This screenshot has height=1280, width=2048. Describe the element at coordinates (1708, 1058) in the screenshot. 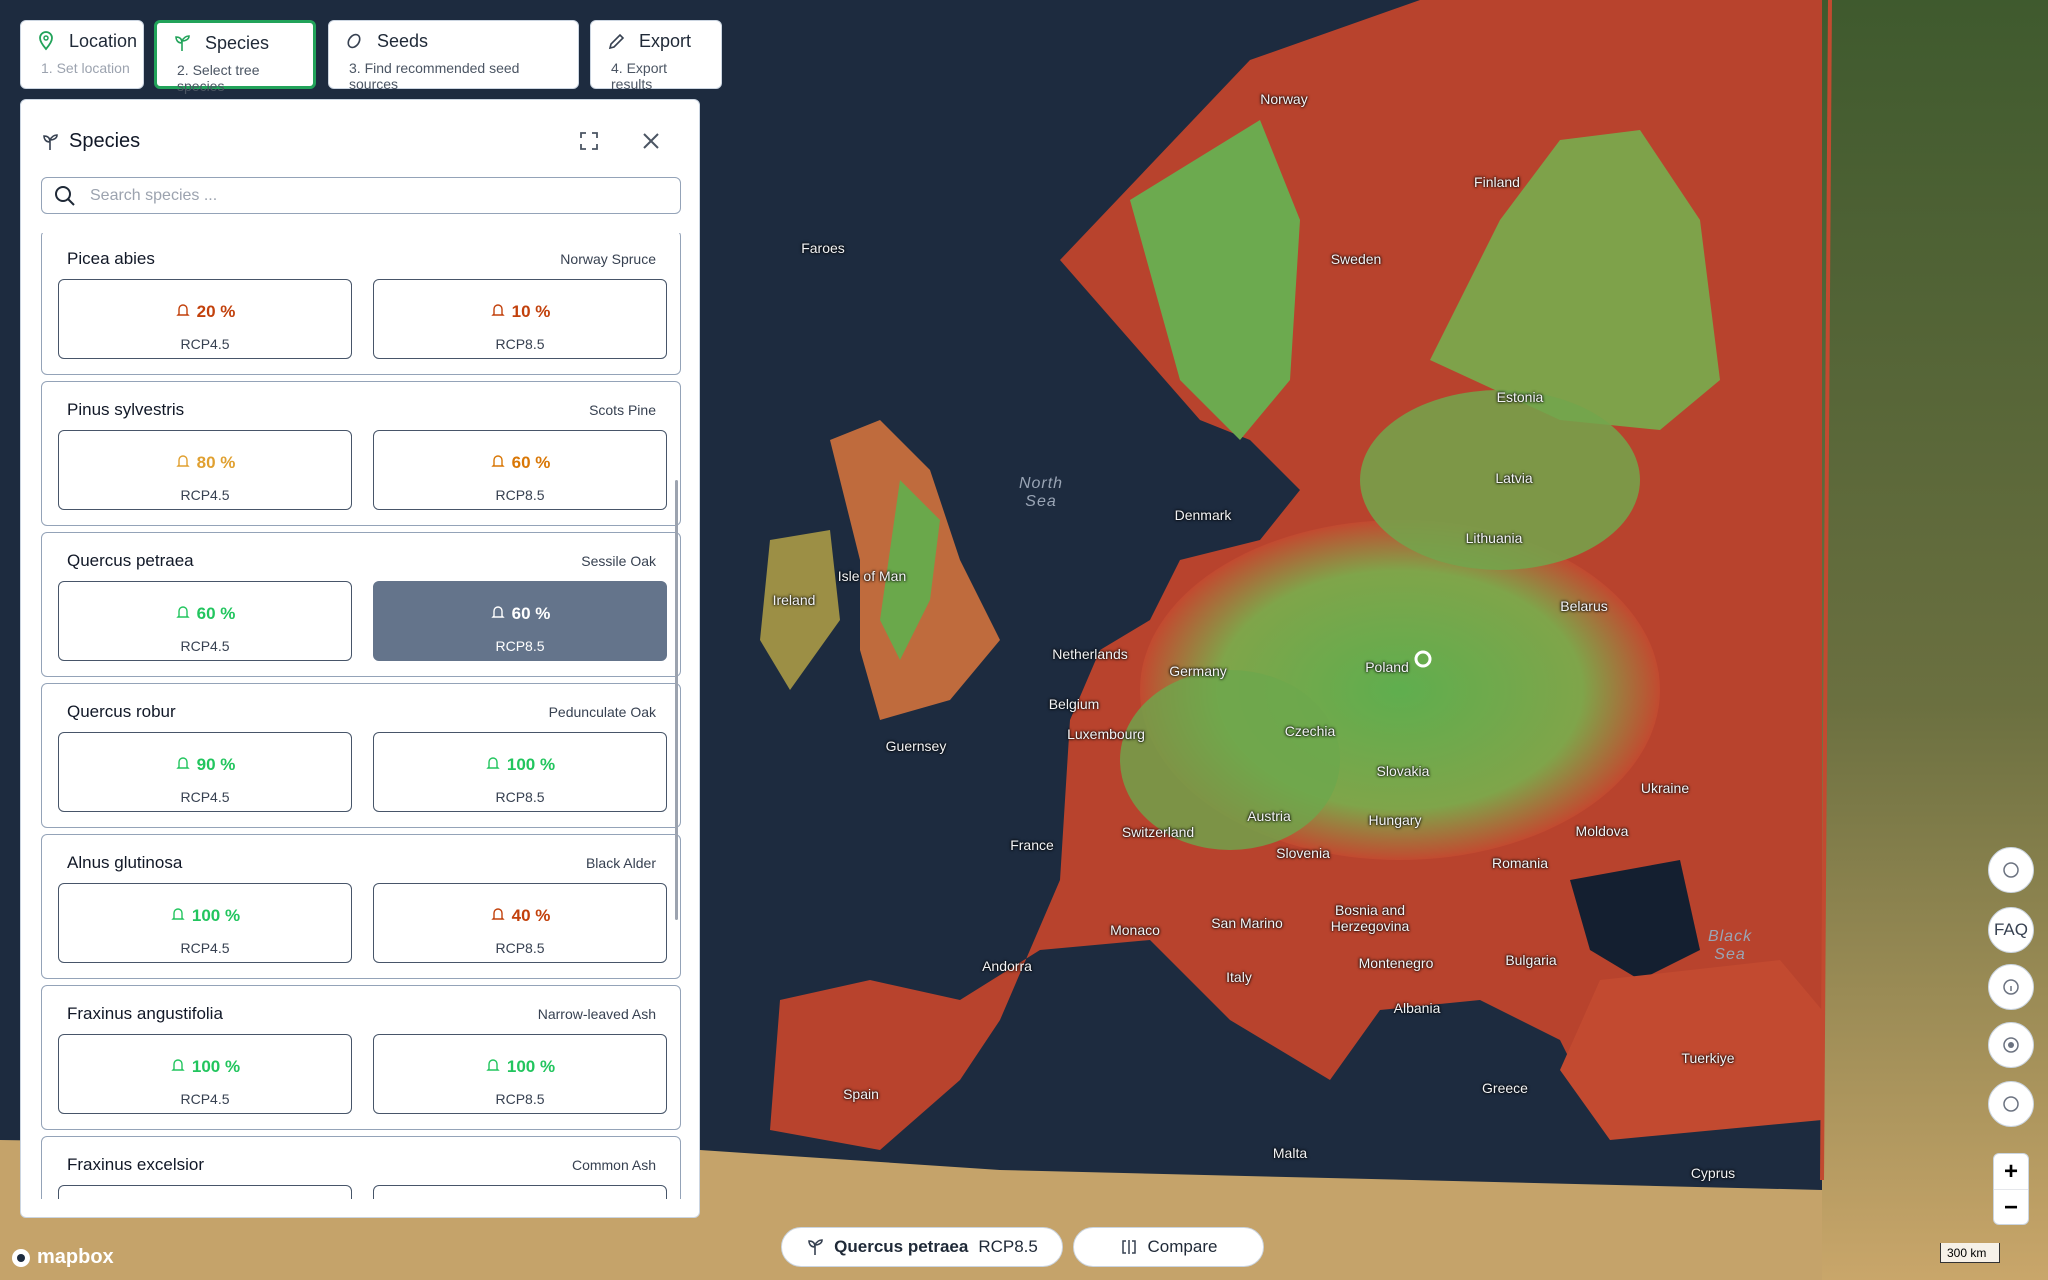

I see `map-label: Tuerkiye` at that location.